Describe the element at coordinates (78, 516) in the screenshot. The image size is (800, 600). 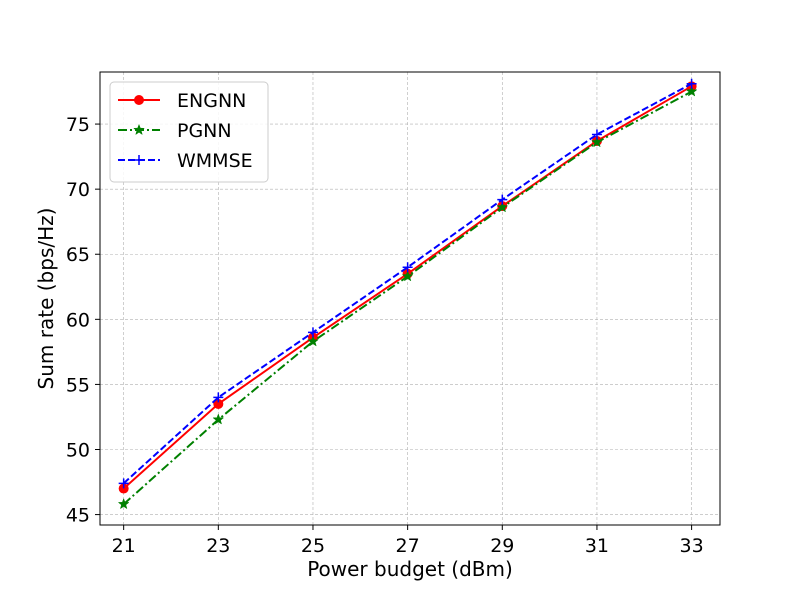
I see `y-tick-label: 45` at that location.